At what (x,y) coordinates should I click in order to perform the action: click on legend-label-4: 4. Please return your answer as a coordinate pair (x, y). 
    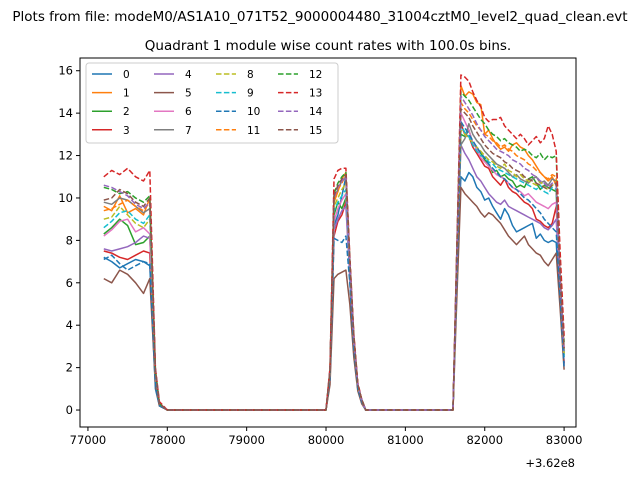
    Looking at the image, I should click on (188, 75).